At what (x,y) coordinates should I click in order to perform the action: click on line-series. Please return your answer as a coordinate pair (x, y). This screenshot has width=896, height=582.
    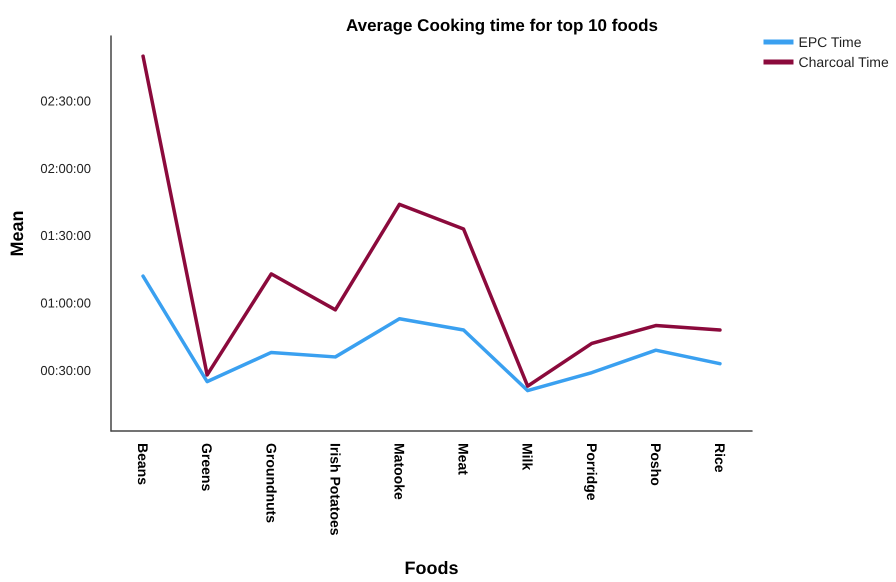
    Looking at the image, I should click on (431, 333).